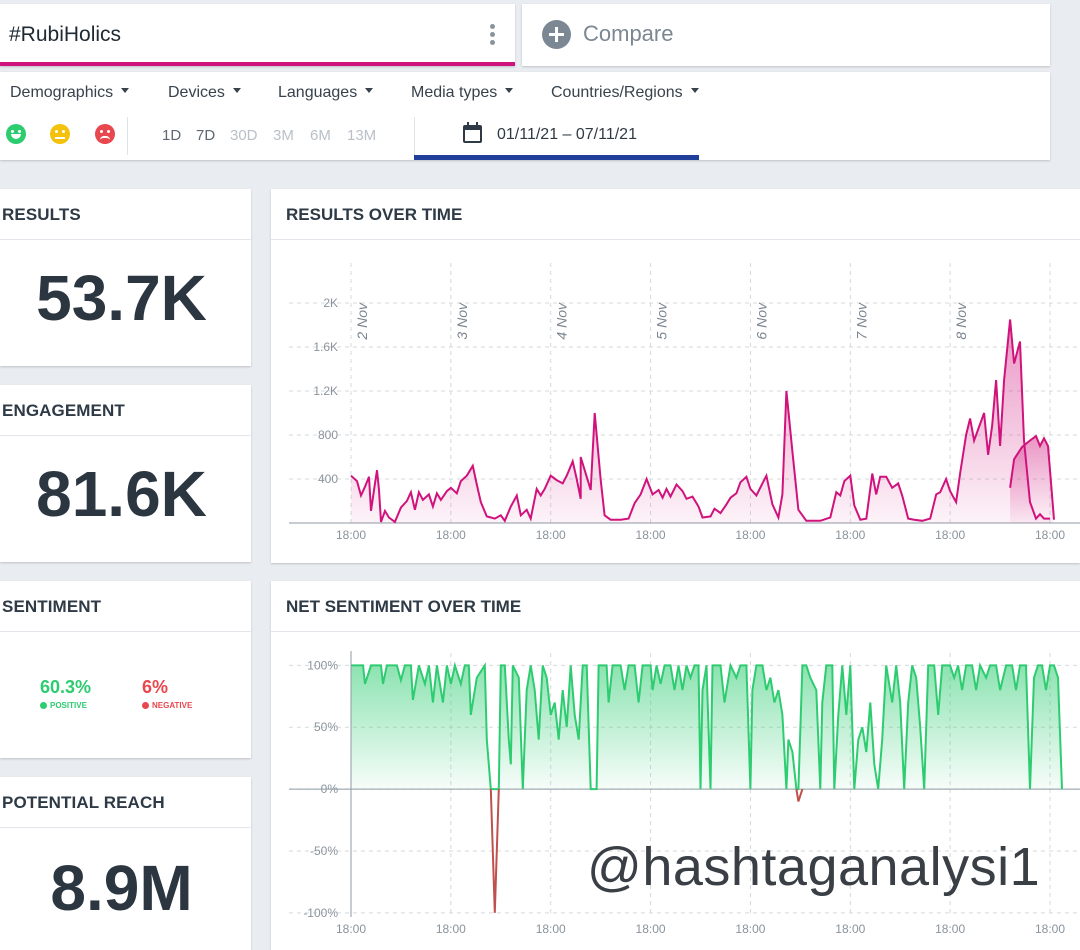 The image size is (1080, 950). Describe the element at coordinates (556, 34) in the screenshot. I see `add-circle-icon` at that location.